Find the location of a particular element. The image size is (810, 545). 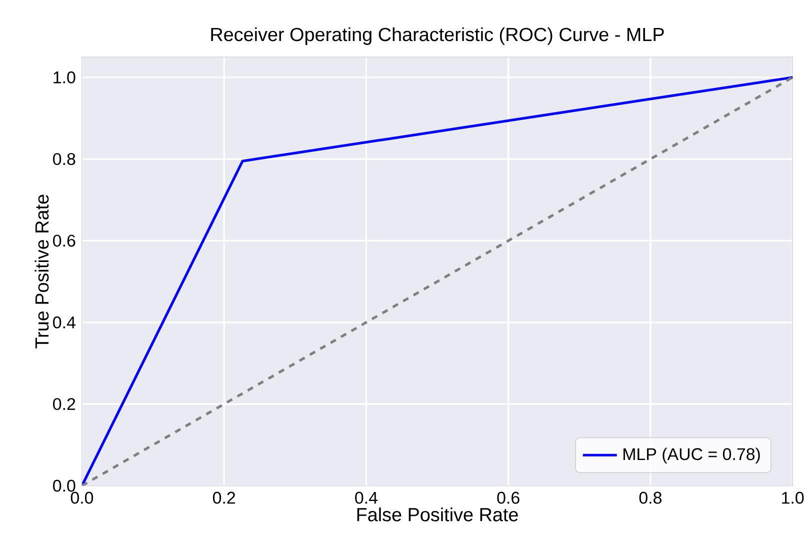

y-tick-label: 0.0 is located at coordinates (64, 486).